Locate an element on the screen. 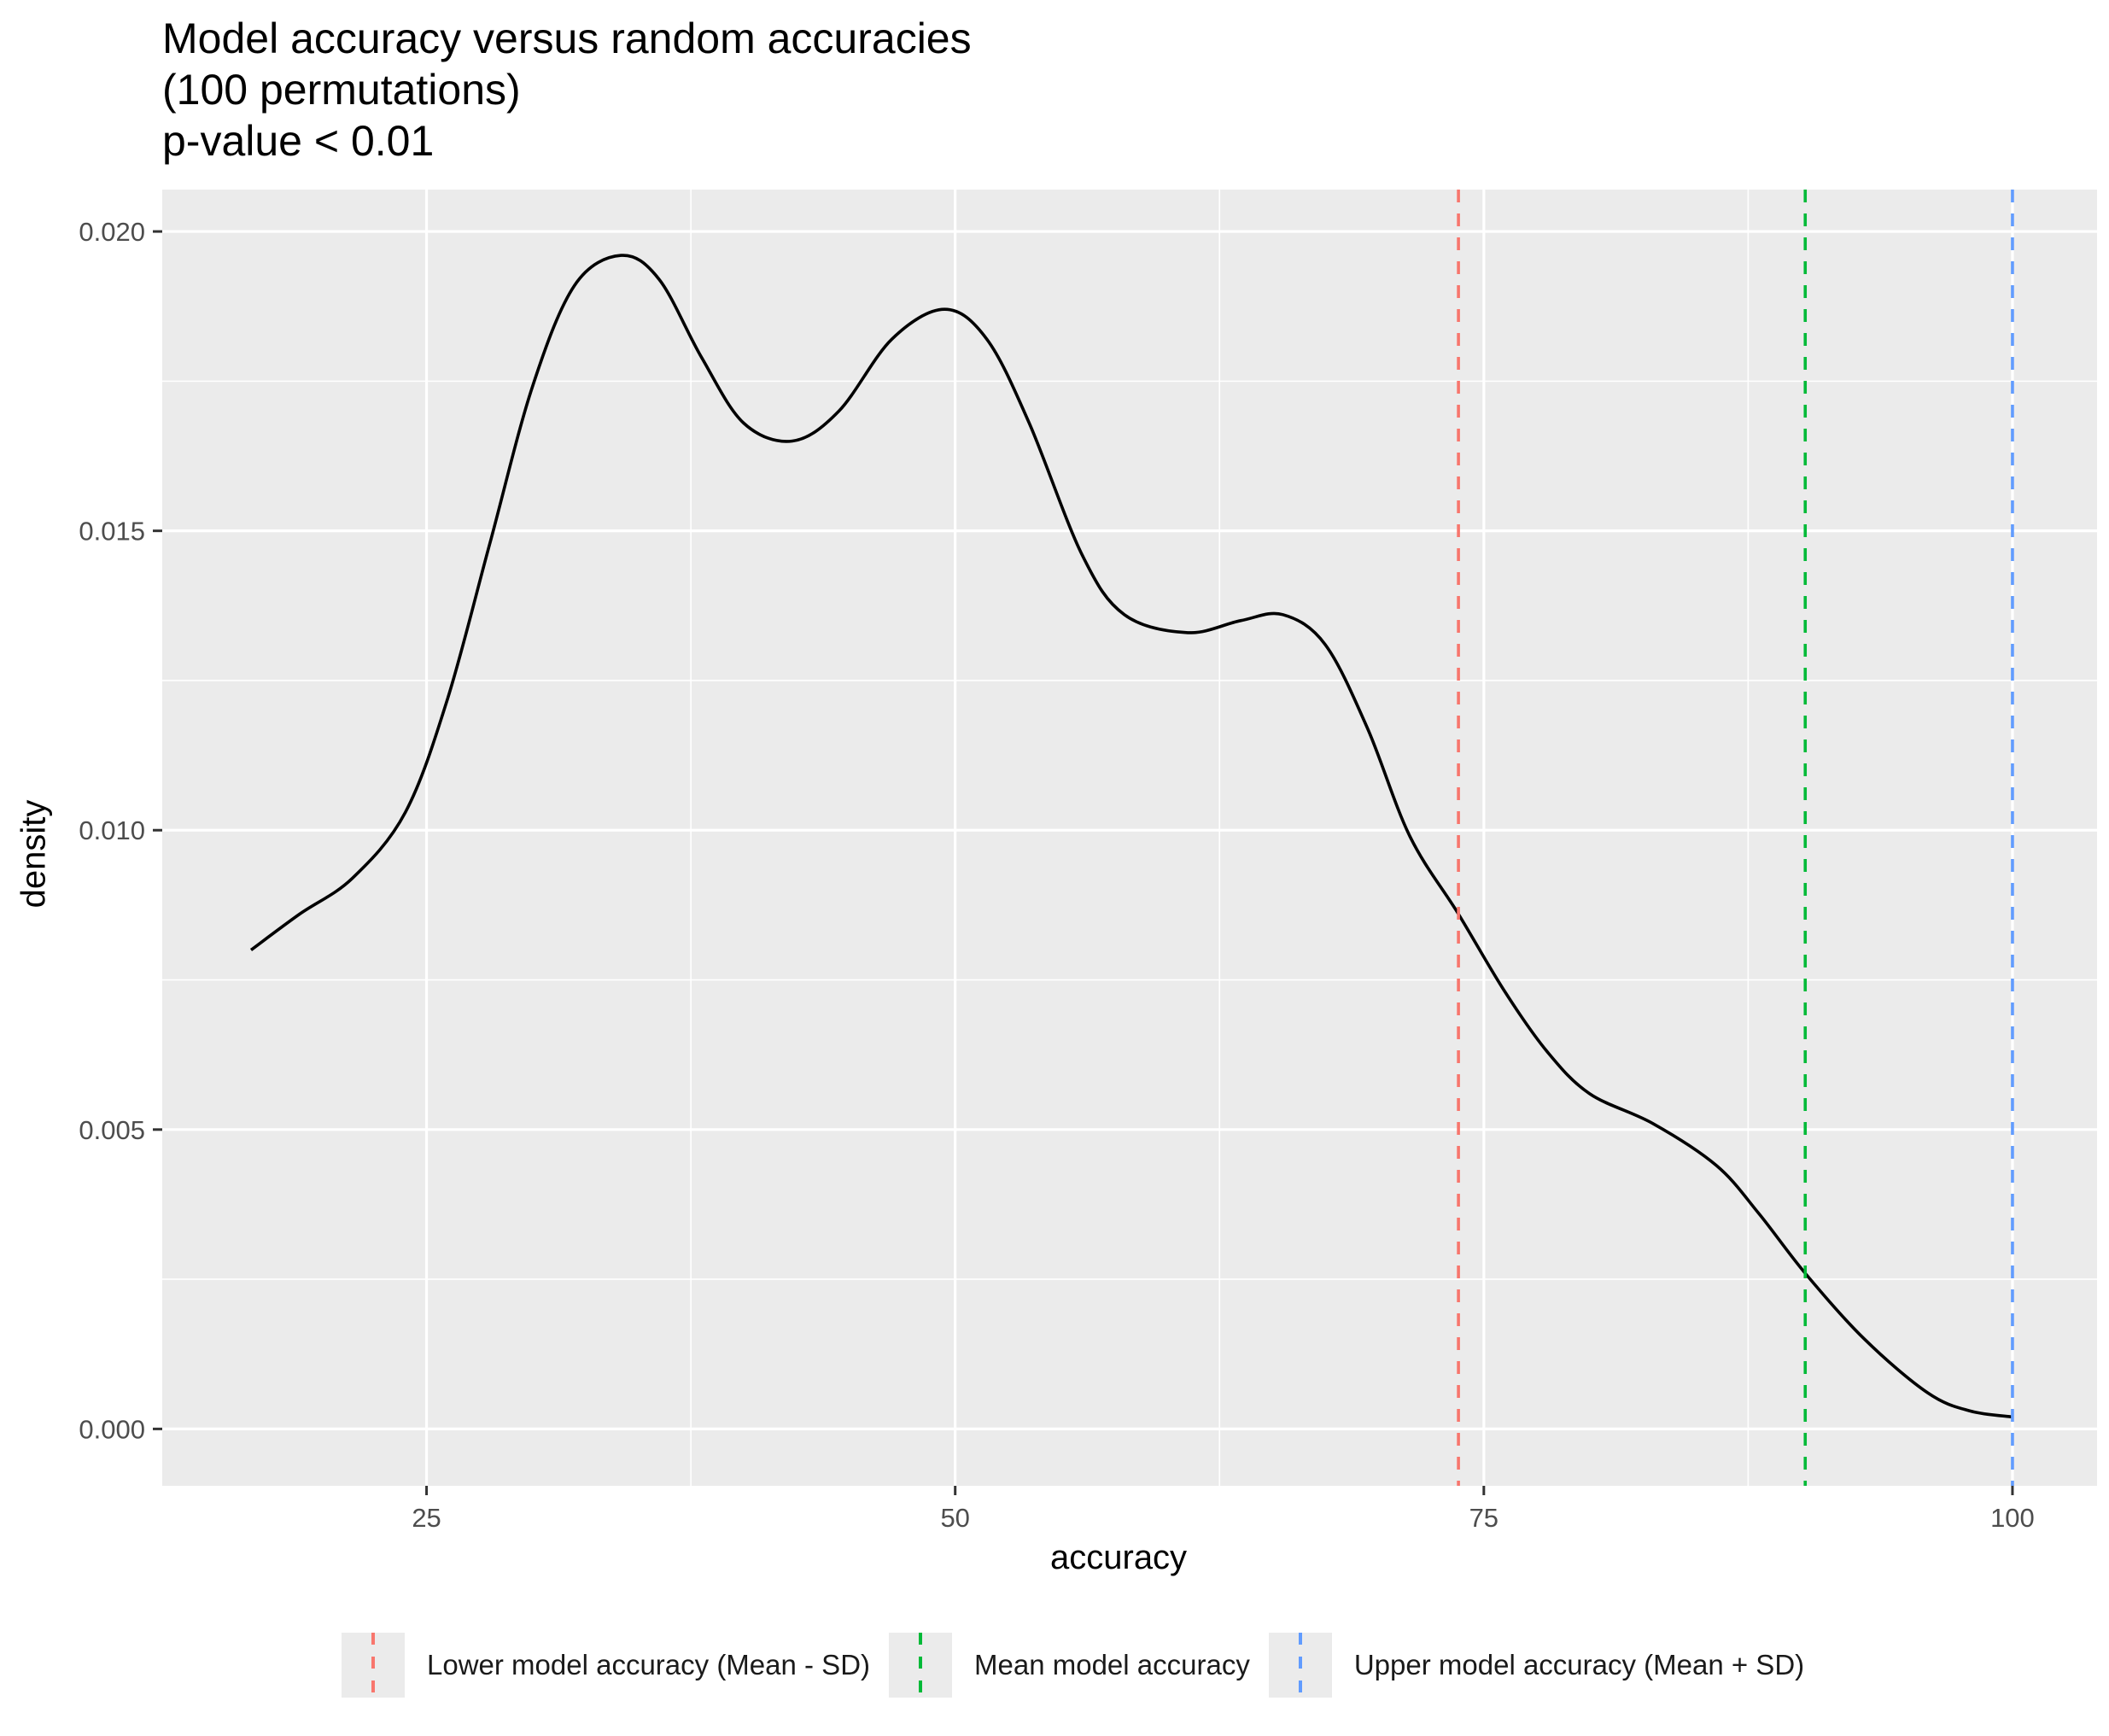 The image size is (2109, 1736). y-tick-label: 0.015 is located at coordinates (112, 532).